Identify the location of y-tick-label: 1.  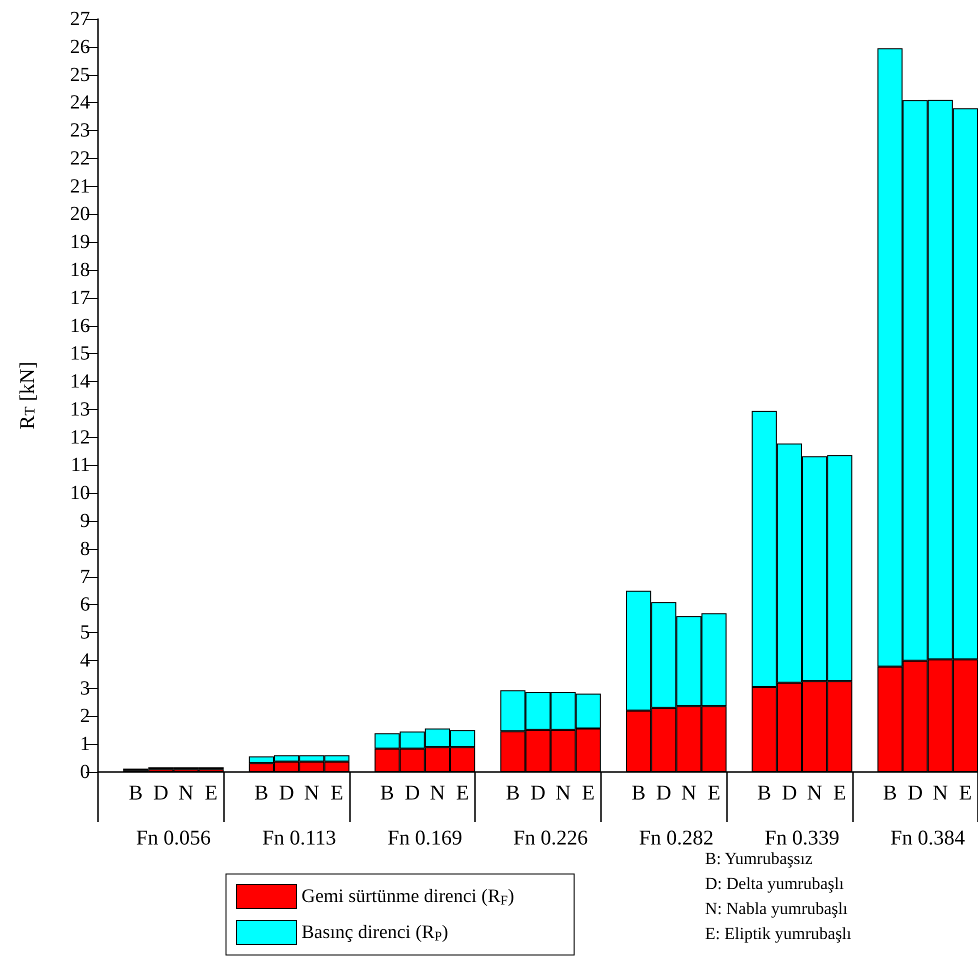
(85, 744).